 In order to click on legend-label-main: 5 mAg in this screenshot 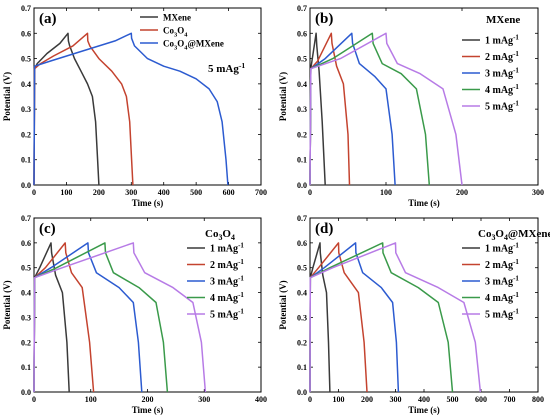, I will do `click(499, 315)`.